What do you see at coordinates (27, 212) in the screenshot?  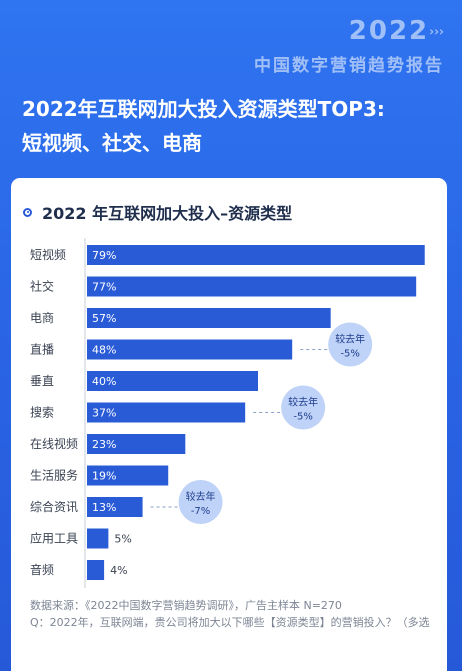 I see `target-icon` at bounding box center [27, 212].